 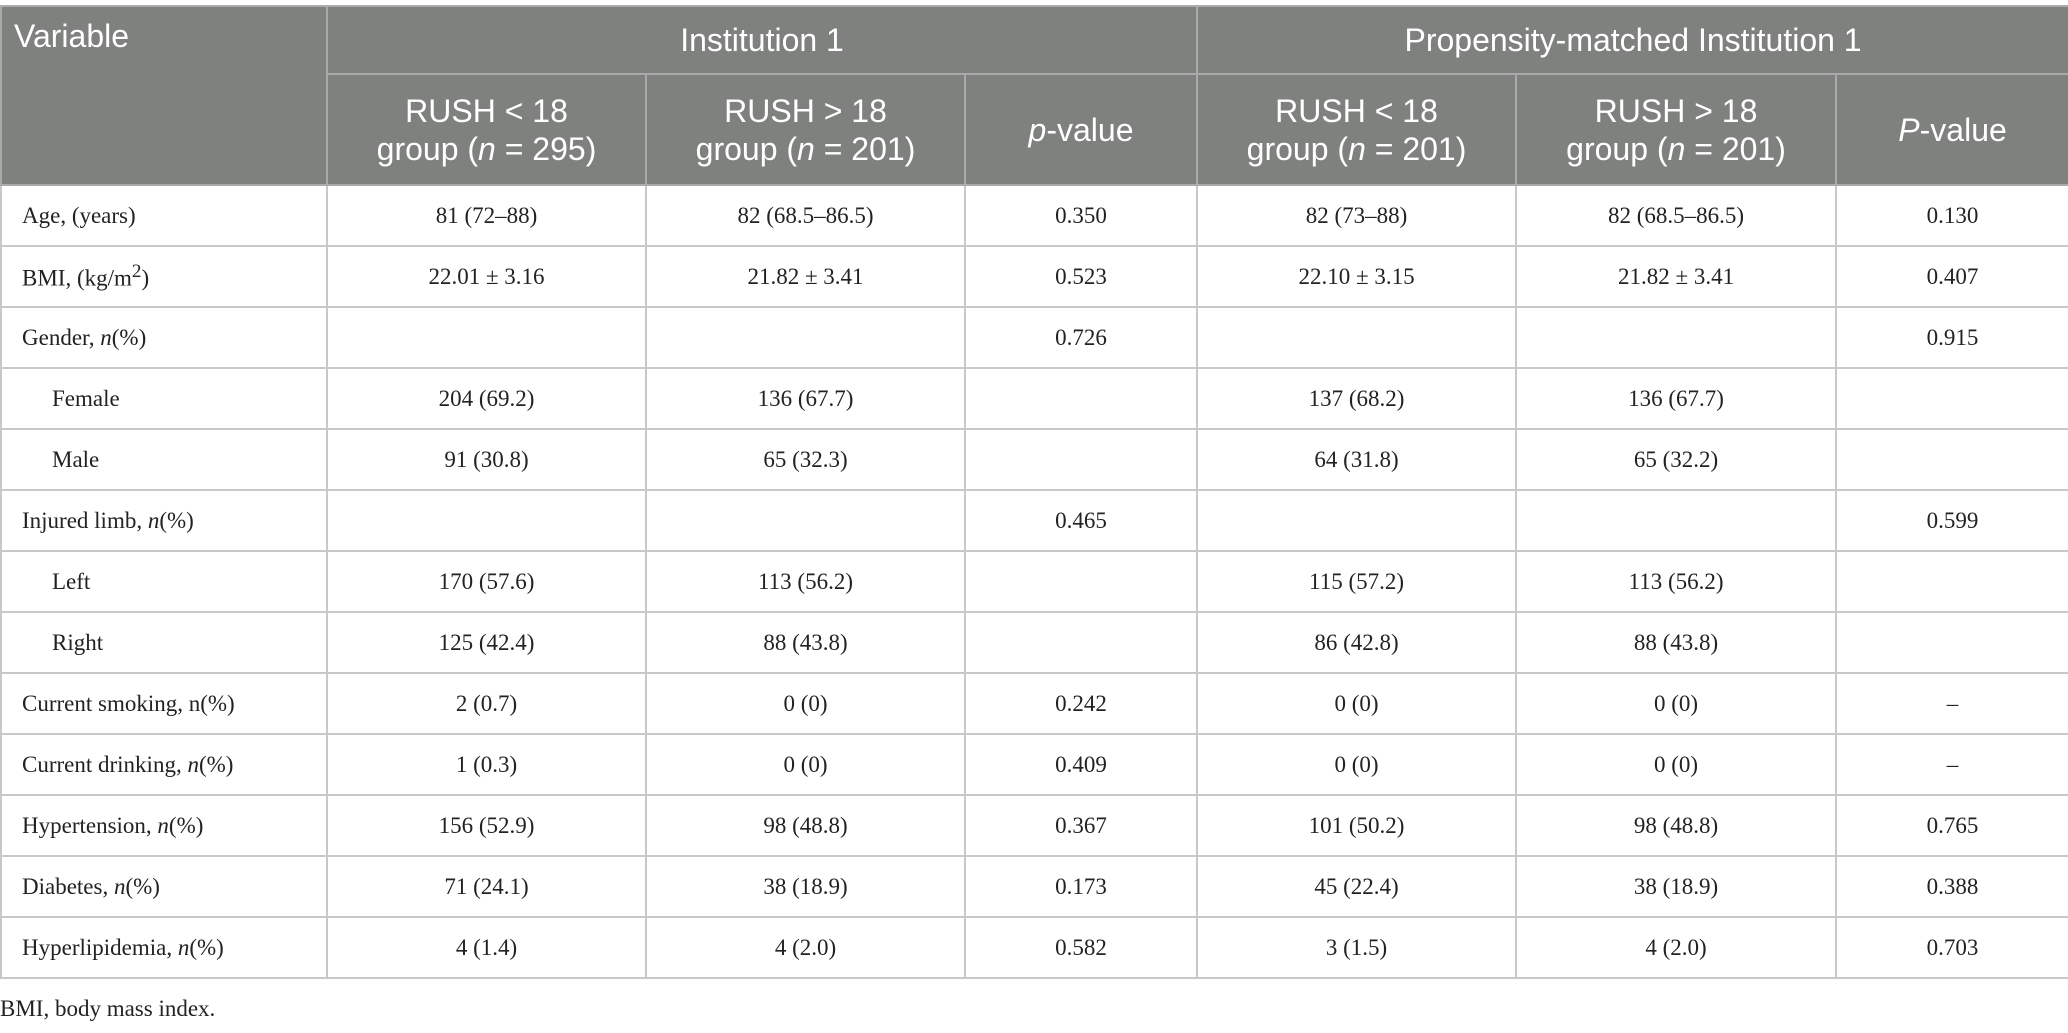 I want to click on label-text: Hyperlipidemia,, so click(x=100, y=947).